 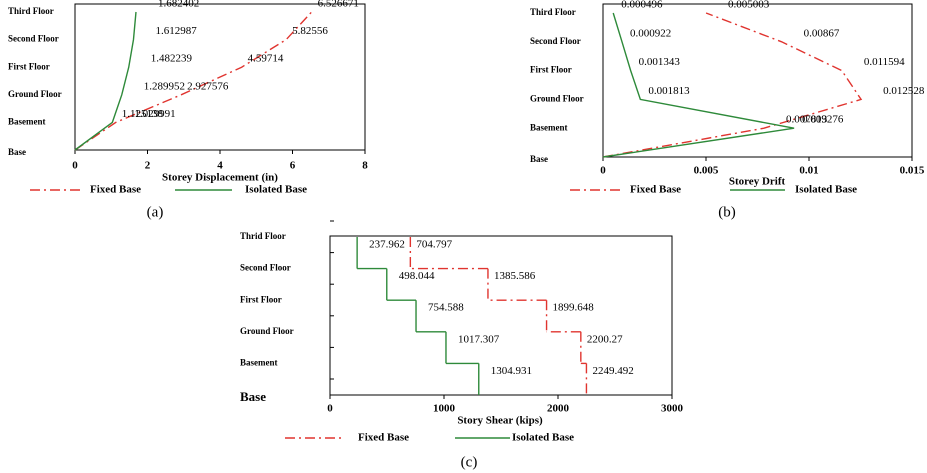 What do you see at coordinates (749, 5) in the screenshot?
I see `data-label: 0.005003` at bounding box center [749, 5].